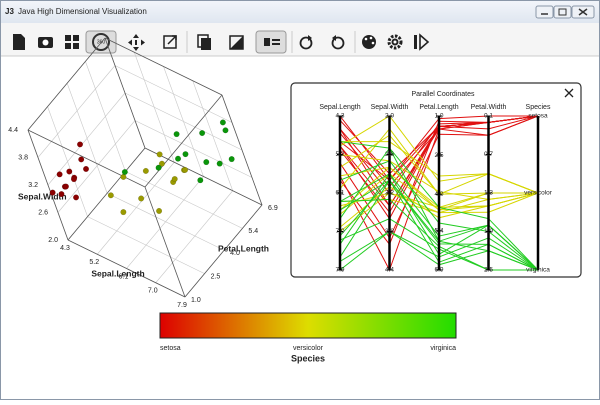 The width and height of the screenshot is (600, 405). What do you see at coordinates (422, 42) in the screenshot?
I see `exit-button` at bounding box center [422, 42].